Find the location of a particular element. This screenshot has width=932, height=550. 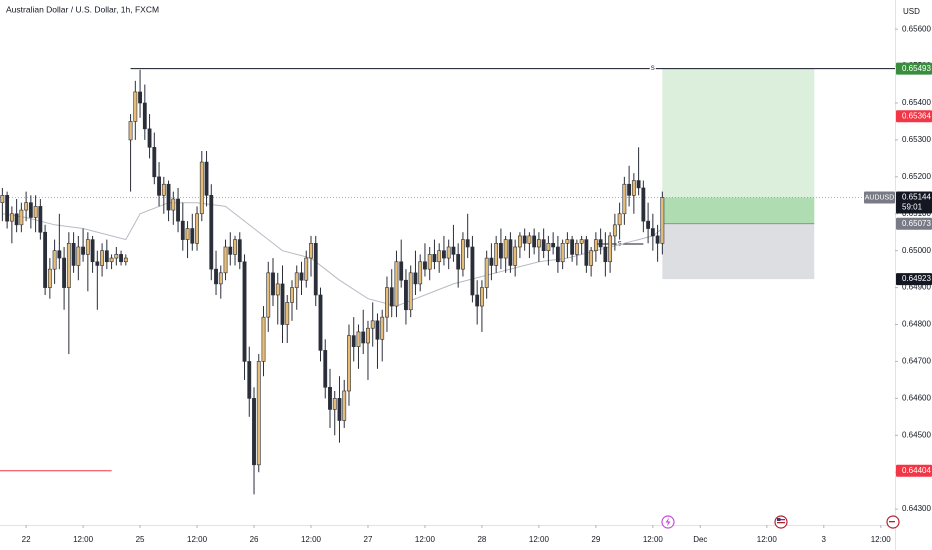

x-tick-label: 28 is located at coordinates (481, 539).